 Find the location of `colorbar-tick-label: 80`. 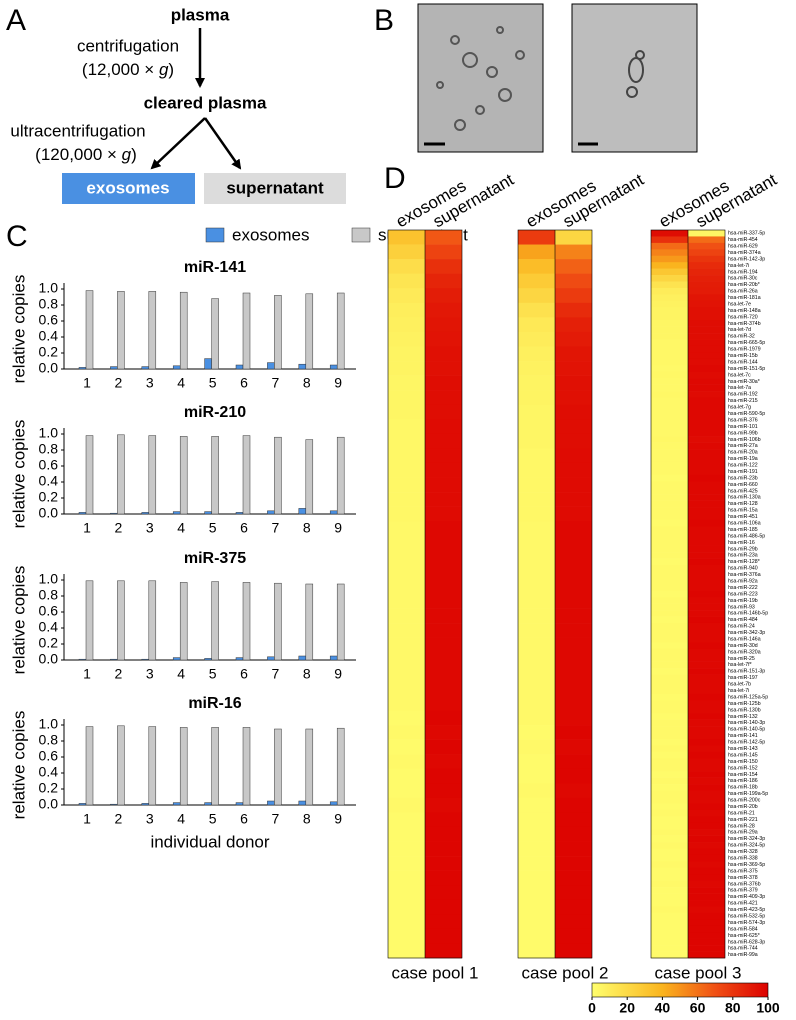

colorbar-tick-label: 80 is located at coordinates (733, 1008).